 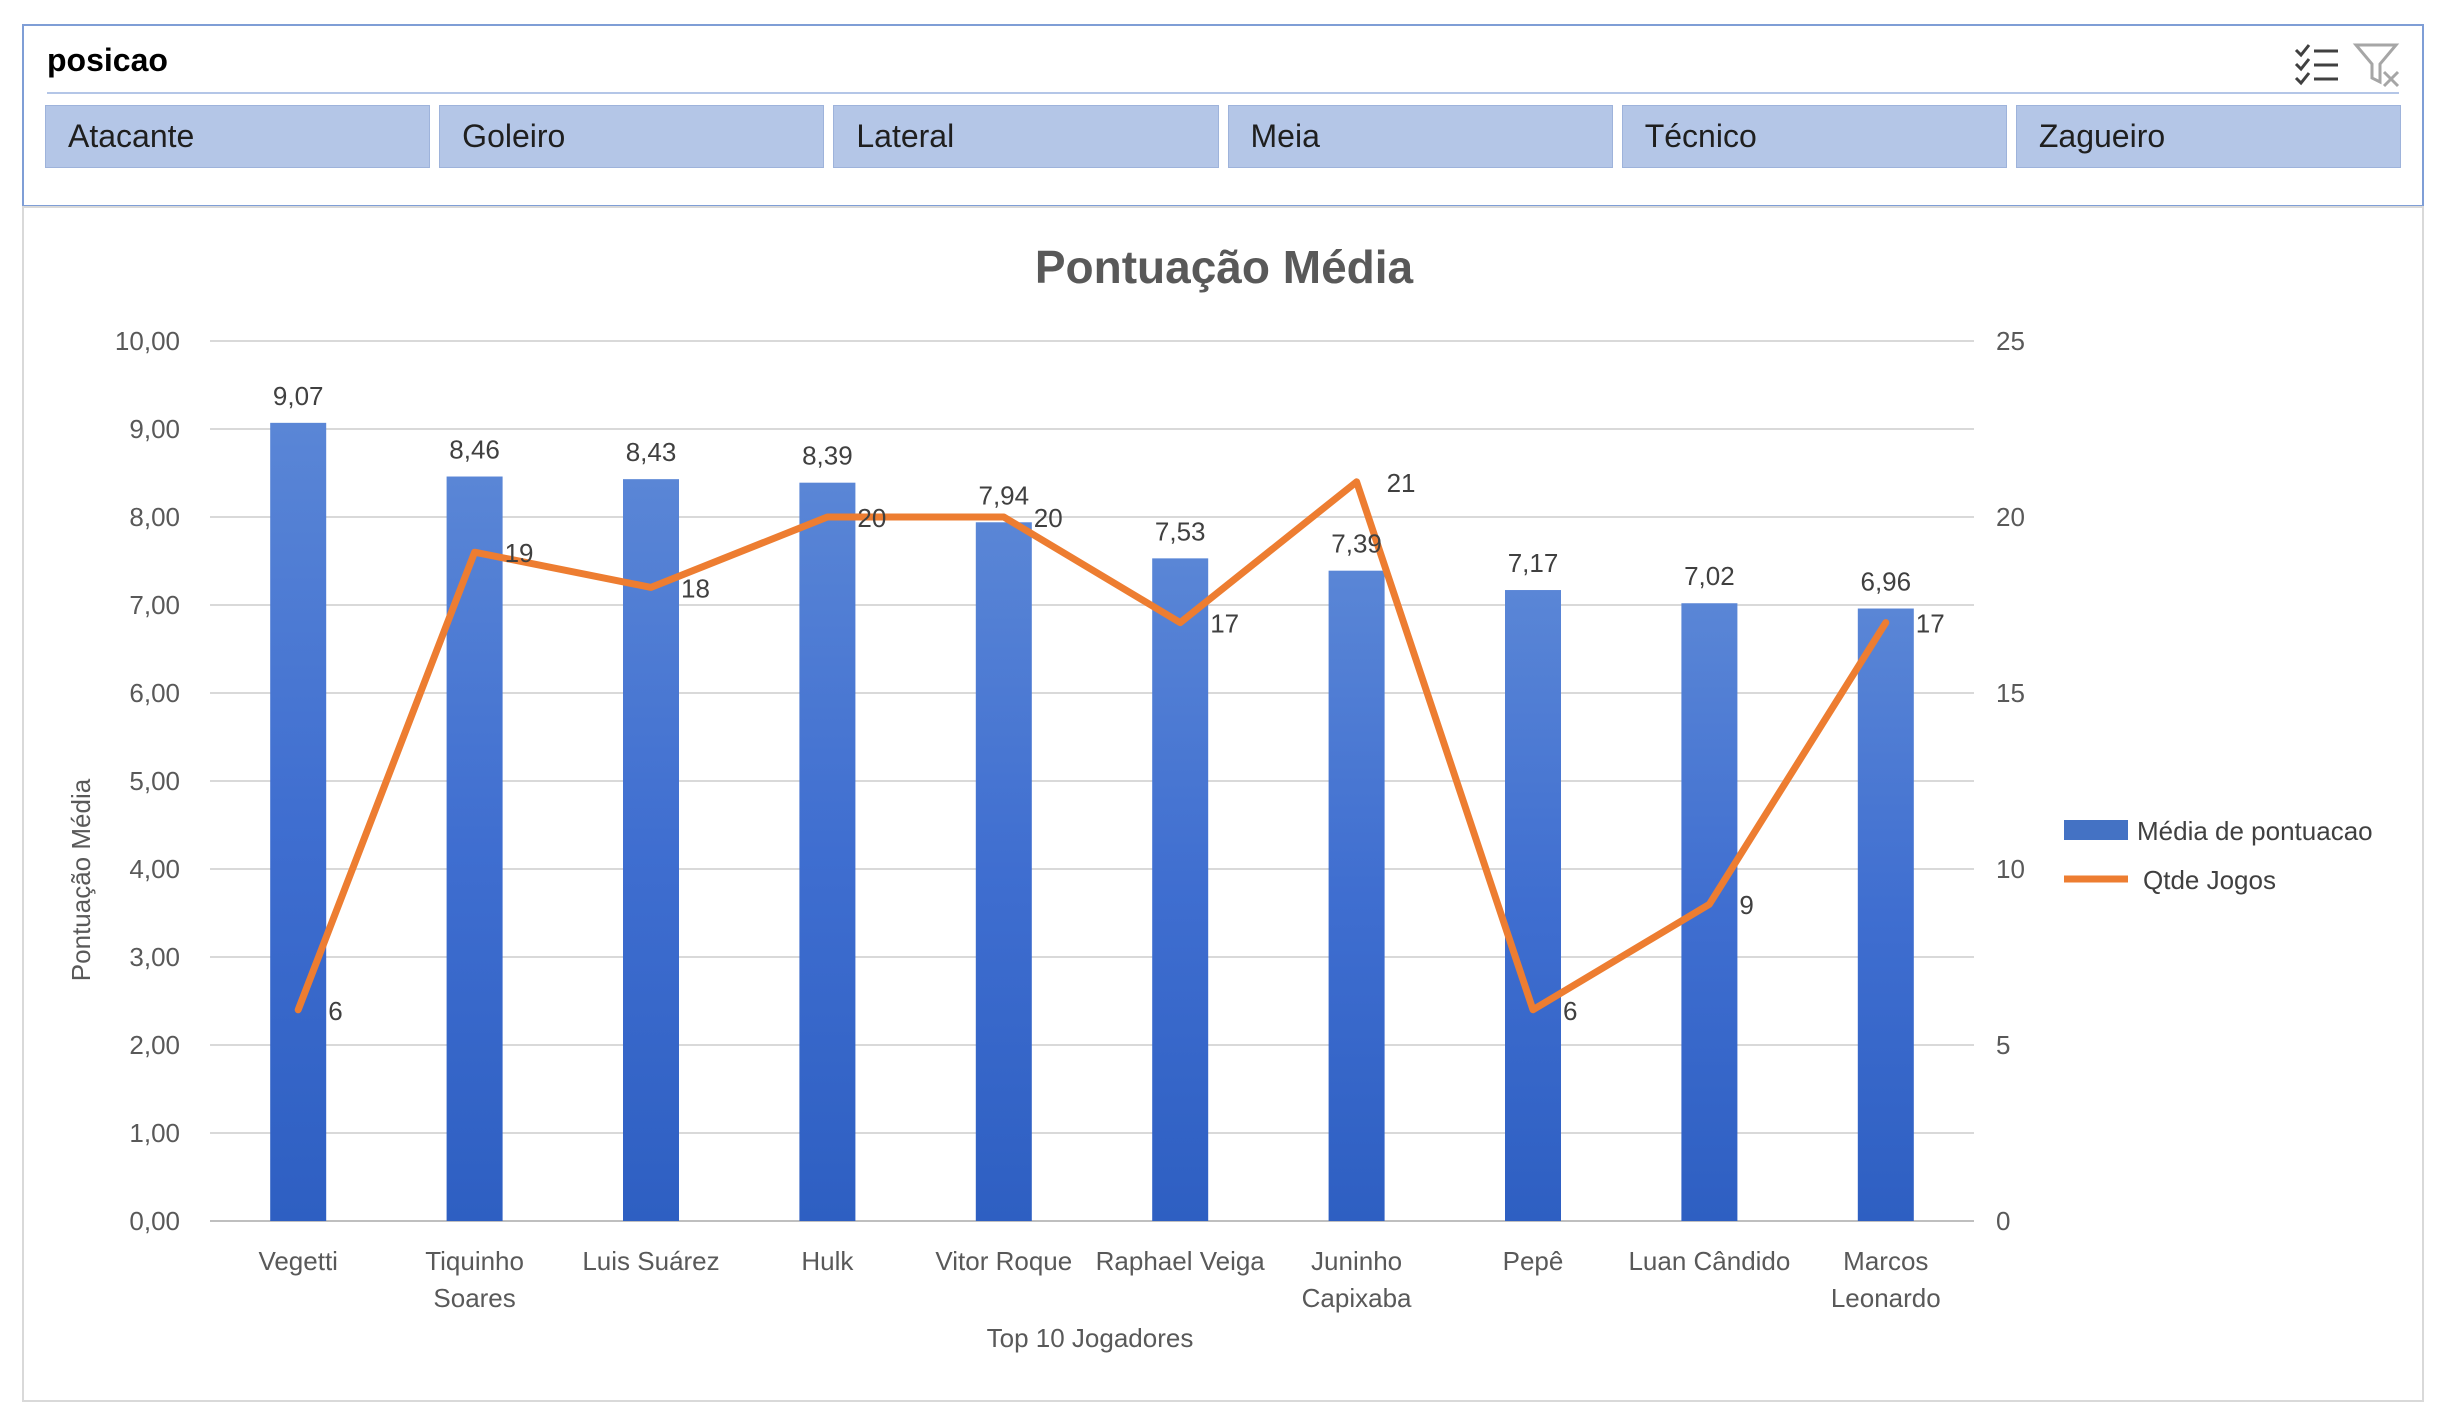 What do you see at coordinates (2255, 831) in the screenshot?
I see `legend-label-bar: Média de pontuacao` at bounding box center [2255, 831].